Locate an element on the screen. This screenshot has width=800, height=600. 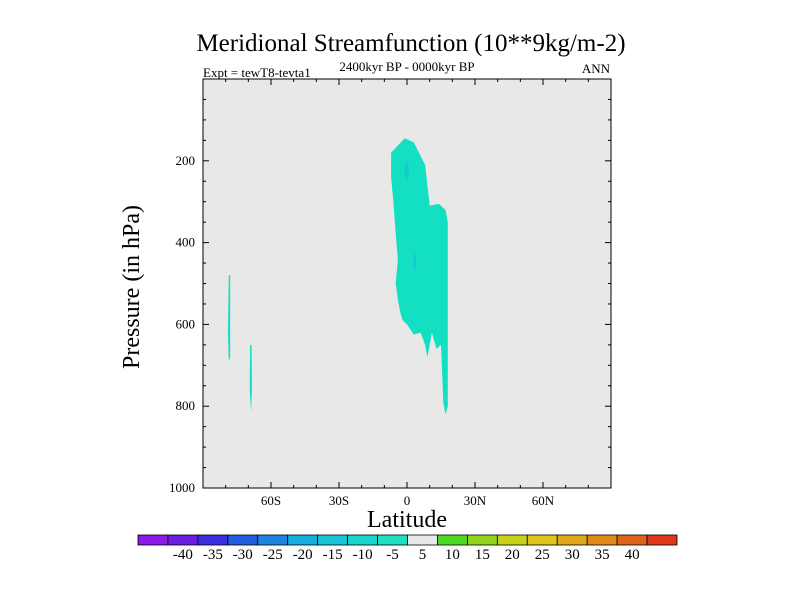
colorbar-label: -15 is located at coordinates (333, 555).